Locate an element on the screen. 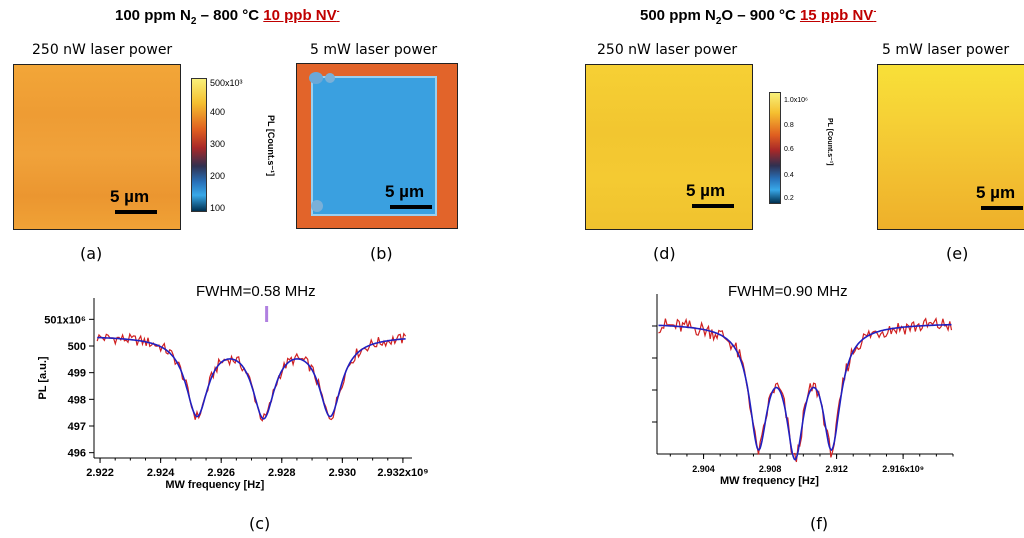 This screenshot has width=1024, height=538. chart-0-x-tick-label-2: 2.926 is located at coordinates (221, 473).